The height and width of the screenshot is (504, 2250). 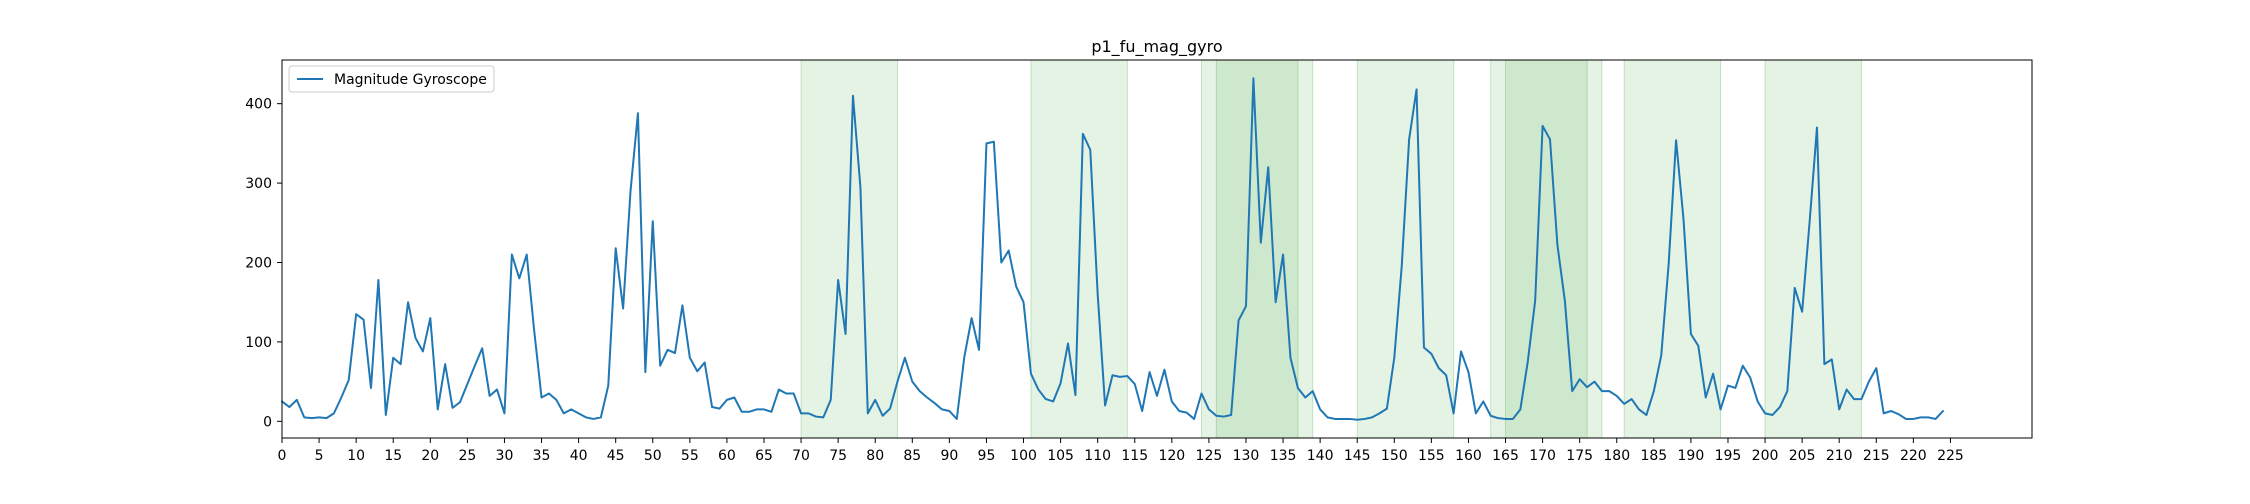 What do you see at coordinates (1023, 456) in the screenshot?
I see `x-tick-label-100: 100` at bounding box center [1023, 456].